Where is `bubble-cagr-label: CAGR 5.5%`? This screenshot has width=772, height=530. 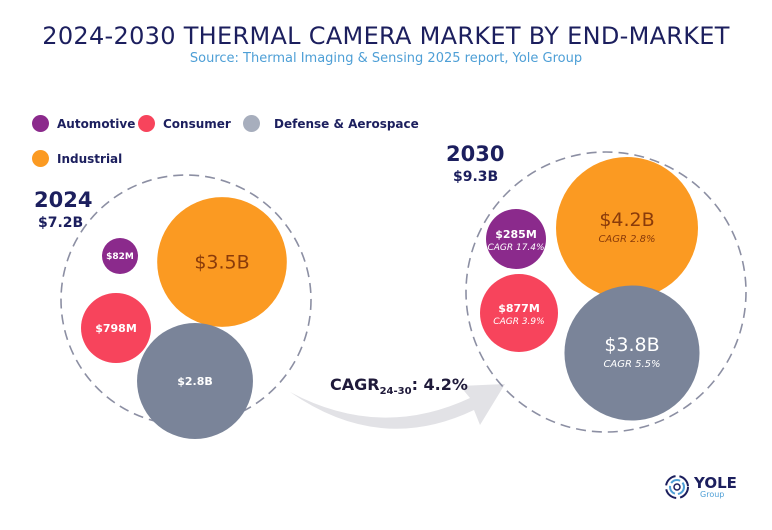
bubble-cagr-label: CAGR 5.5% is located at coordinates (631, 364).